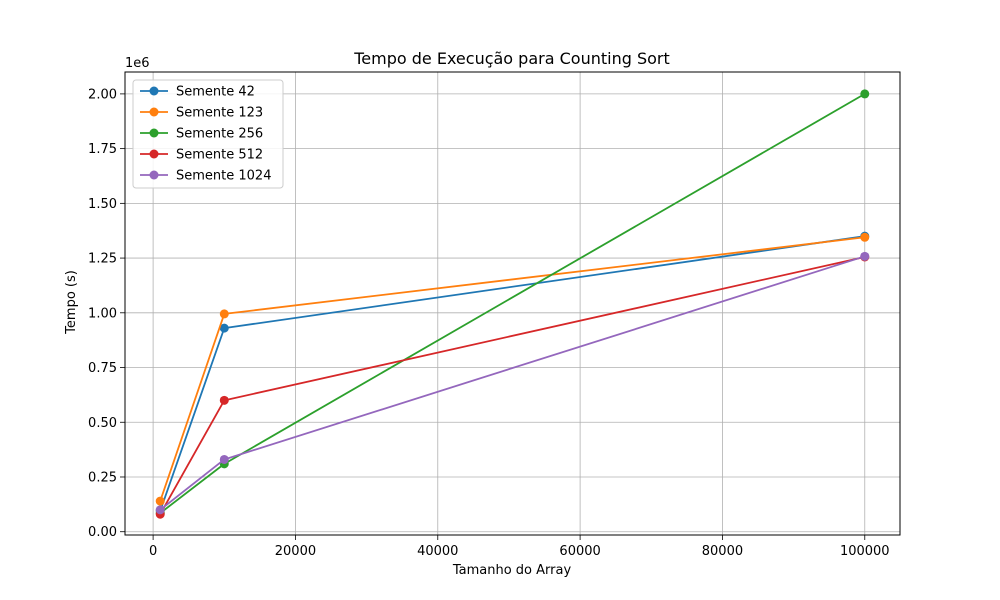 The height and width of the screenshot is (600, 1000). Describe the element at coordinates (223, 176) in the screenshot. I see `legend-label: Semente 1024` at that location.